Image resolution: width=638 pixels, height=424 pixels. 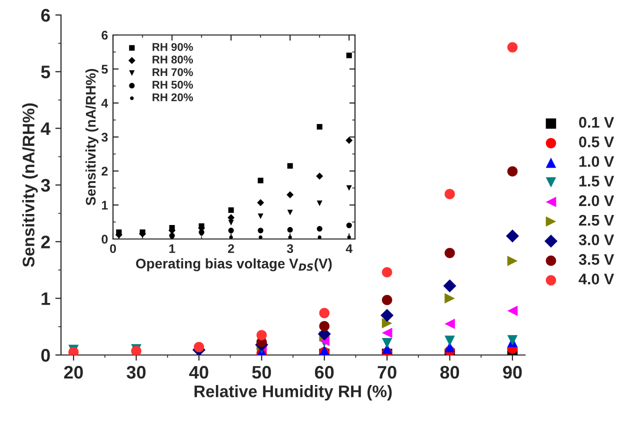 What do you see at coordinates (450, 372) in the screenshot?
I see `x-tick-label: 80` at bounding box center [450, 372].